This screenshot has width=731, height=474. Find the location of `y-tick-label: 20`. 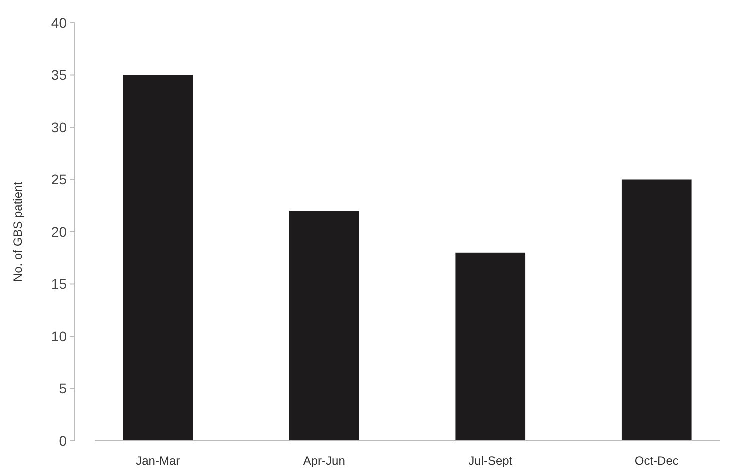

y-tick-label: 20 is located at coordinates (59, 232).